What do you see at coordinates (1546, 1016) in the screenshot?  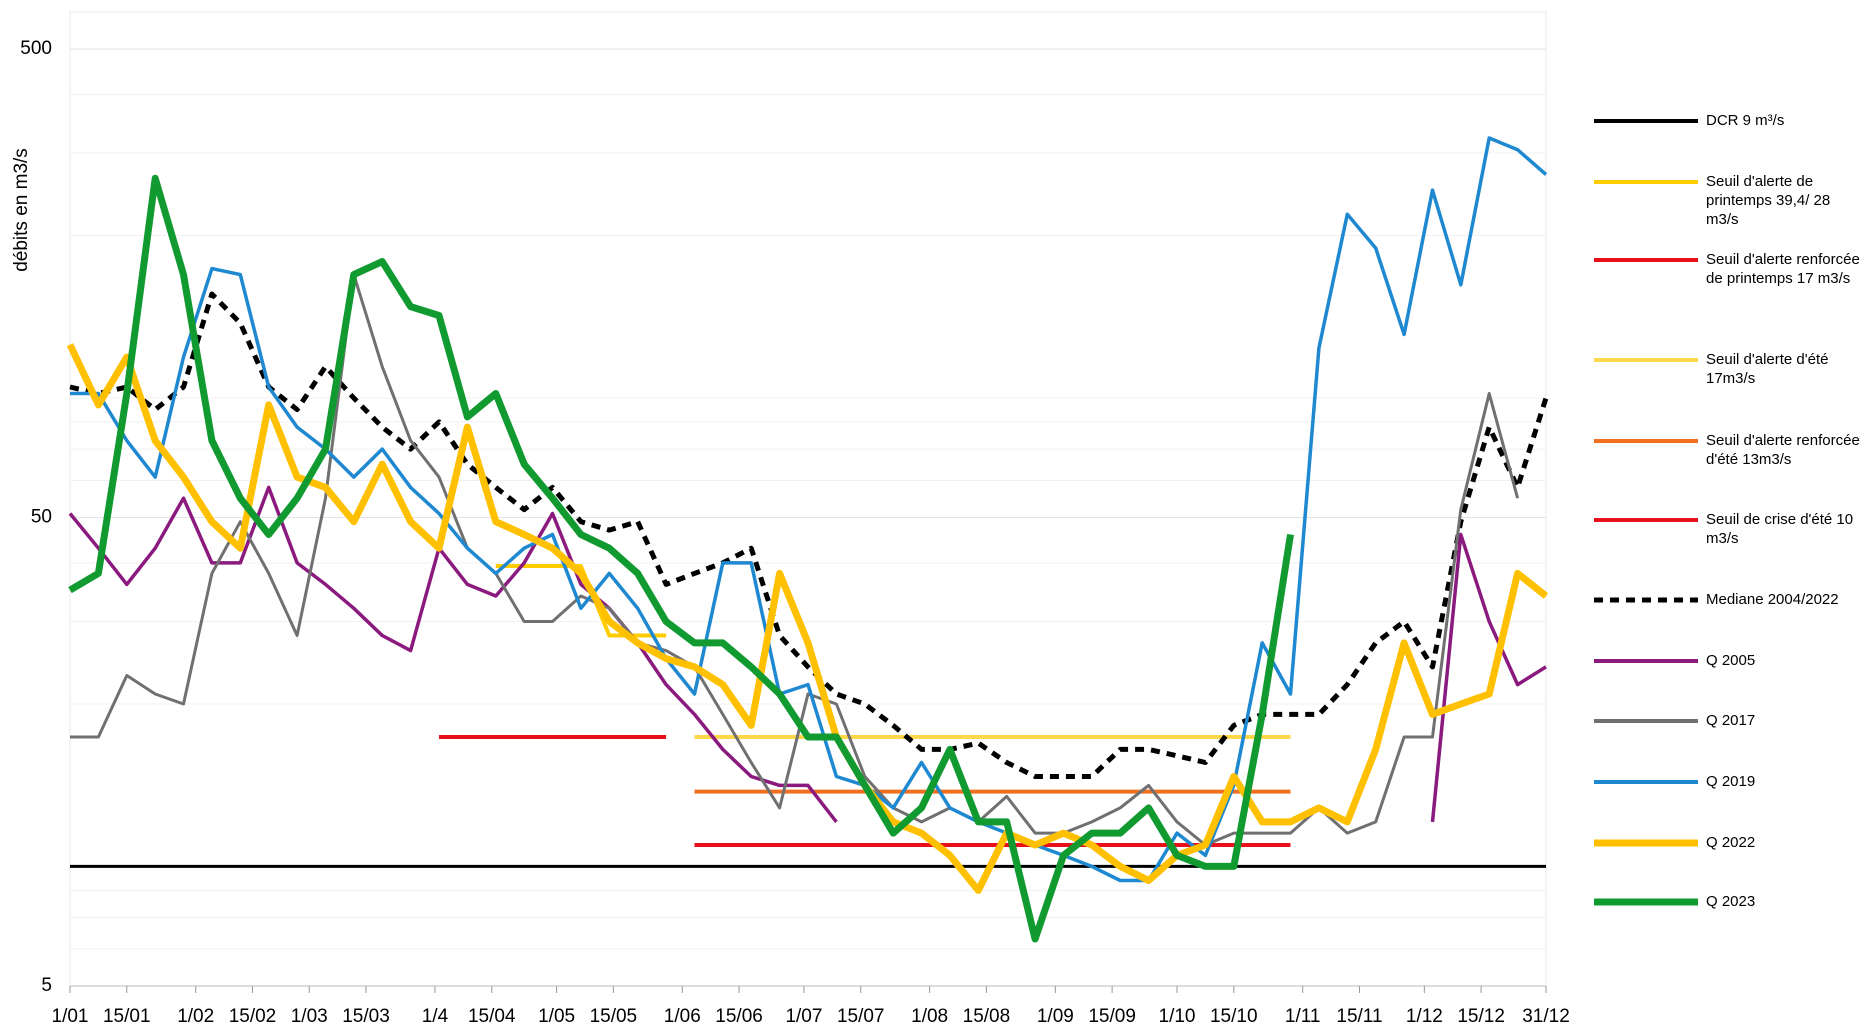 I see `x-tick-label: 31/12` at bounding box center [1546, 1016].